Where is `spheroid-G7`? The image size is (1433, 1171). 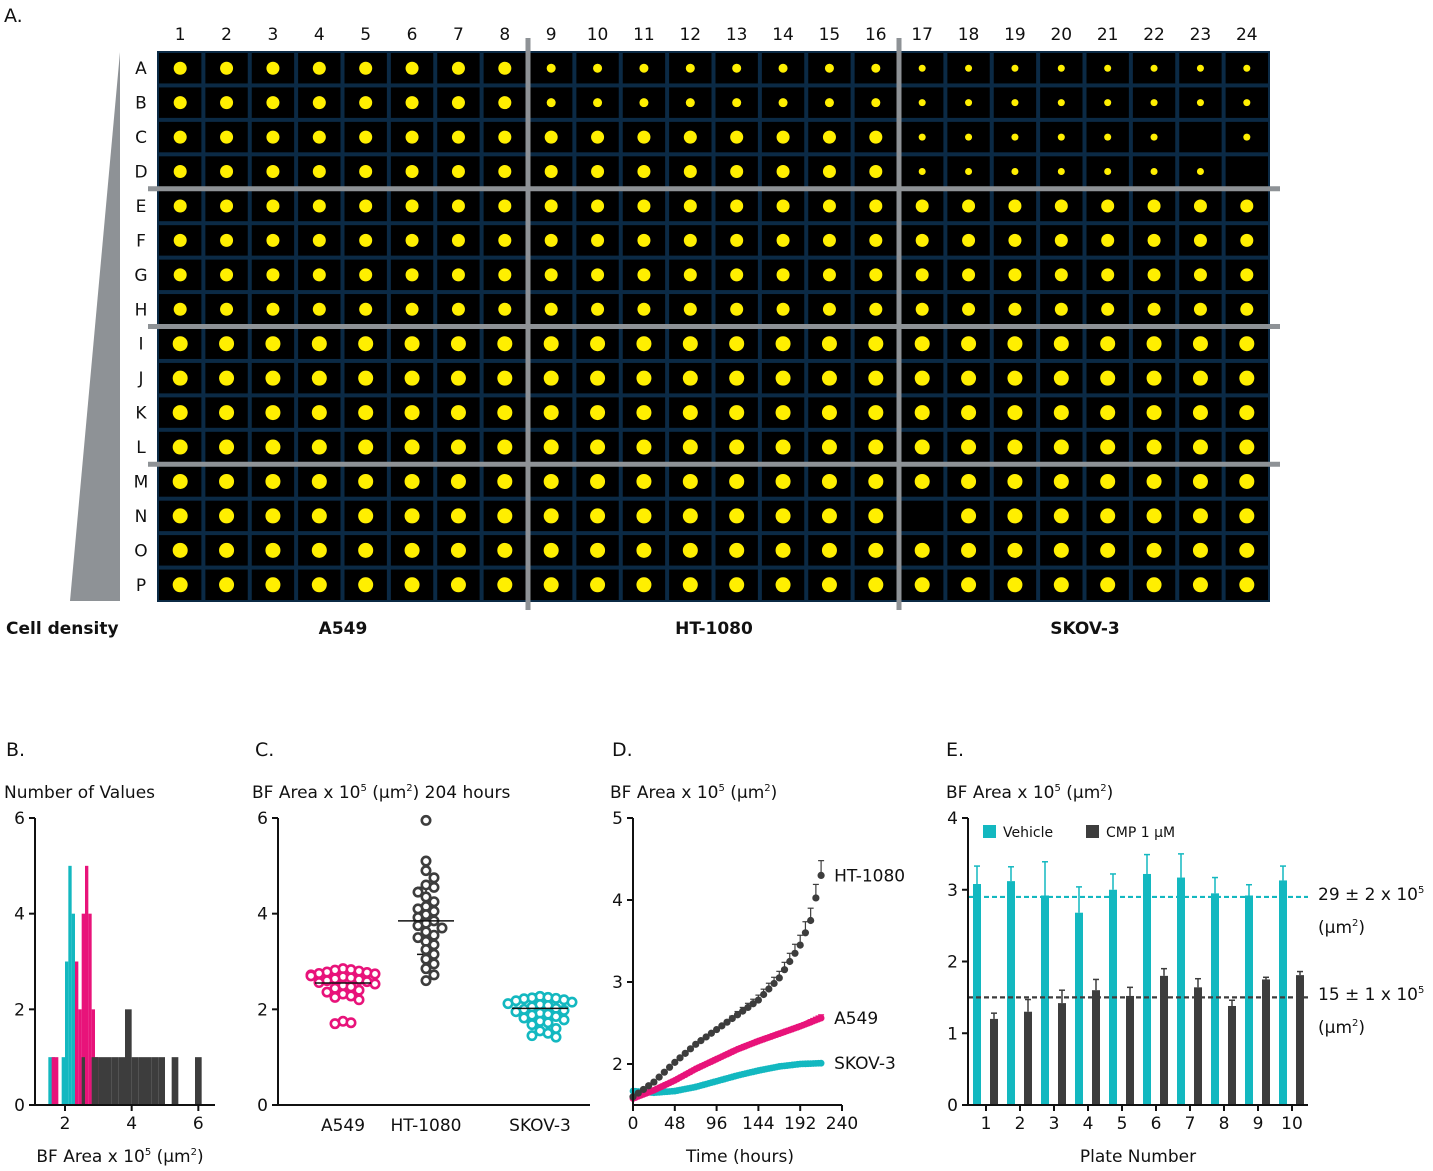 spheroid-G7 is located at coordinates (458, 275).